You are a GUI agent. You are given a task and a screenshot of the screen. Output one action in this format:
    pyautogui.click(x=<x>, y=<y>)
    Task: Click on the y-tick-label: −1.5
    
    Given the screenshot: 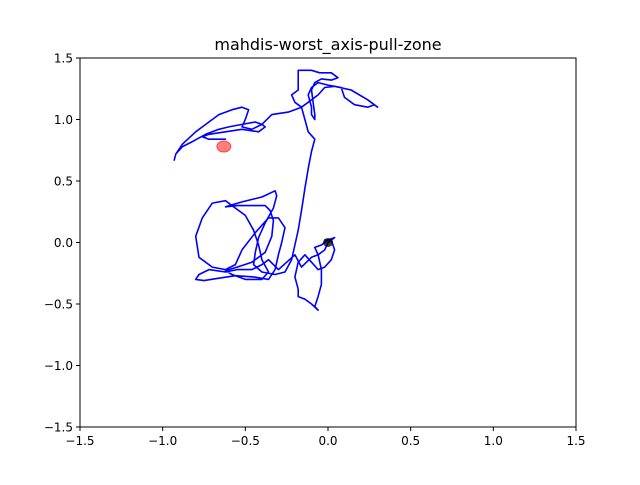 What is the action you would take?
    pyautogui.click(x=58, y=428)
    